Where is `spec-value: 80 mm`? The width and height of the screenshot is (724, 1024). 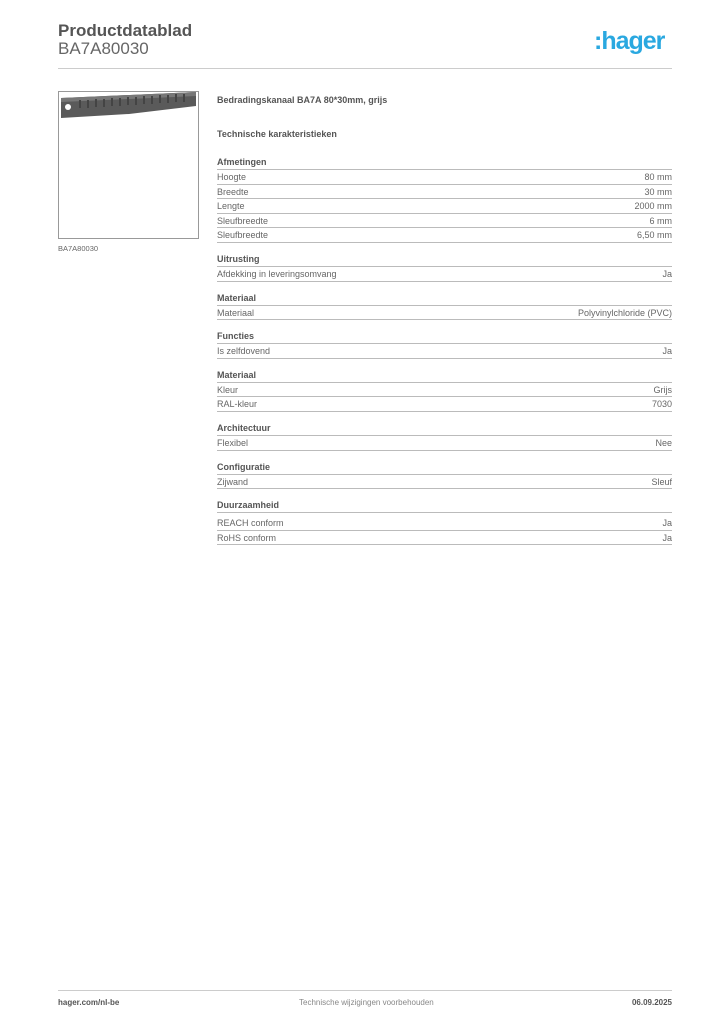 spec-value: 80 mm is located at coordinates (658, 177).